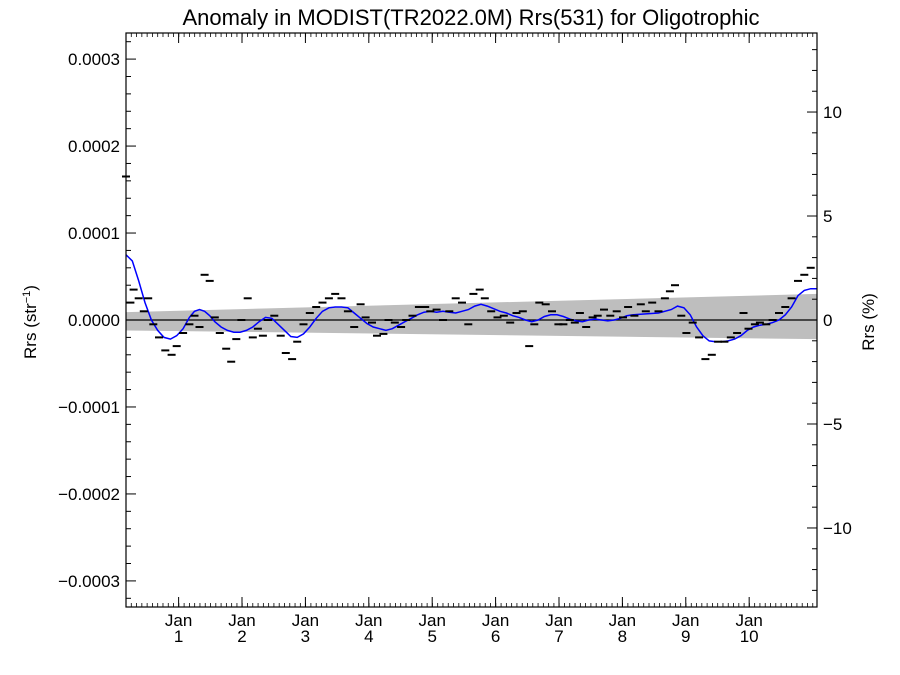 The height and width of the screenshot is (675, 900). What do you see at coordinates (178, 636) in the screenshot?
I see `x-tick-label-year: 1` at bounding box center [178, 636].